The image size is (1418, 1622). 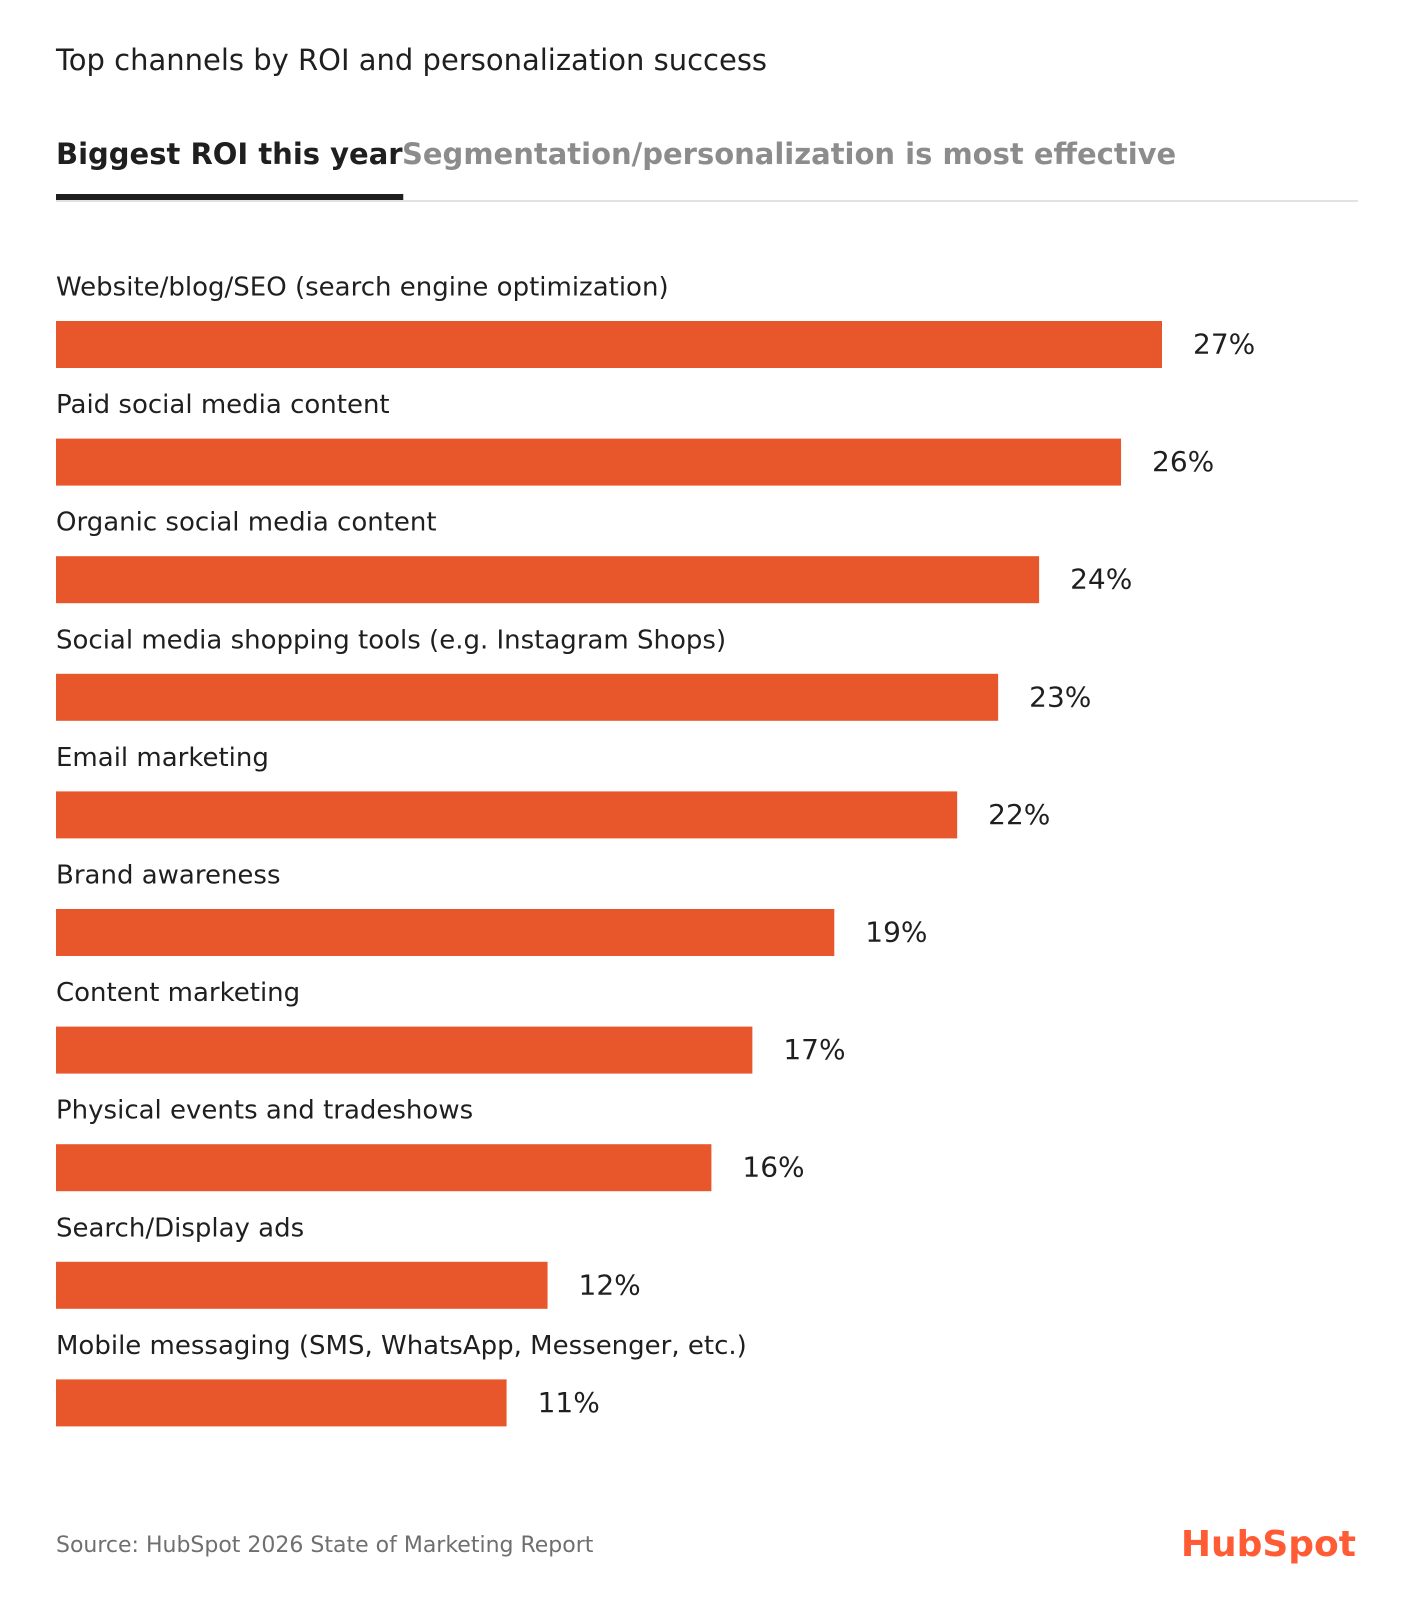 I want to click on category-label: Organic social media content, so click(x=246, y=523).